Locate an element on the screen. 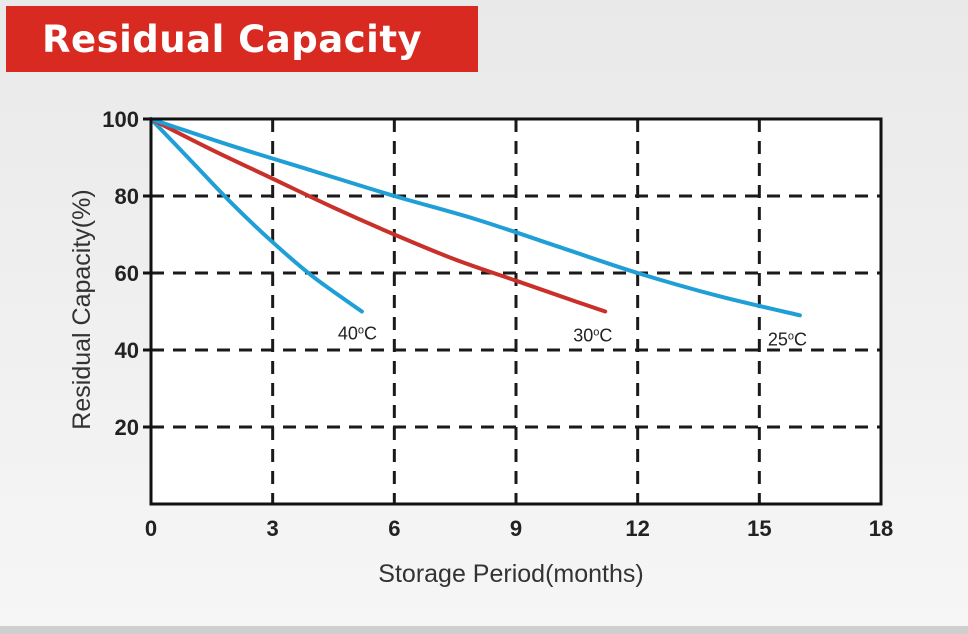 This screenshot has height=634, width=968. x-tick-label: 0 is located at coordinates (151, 528).